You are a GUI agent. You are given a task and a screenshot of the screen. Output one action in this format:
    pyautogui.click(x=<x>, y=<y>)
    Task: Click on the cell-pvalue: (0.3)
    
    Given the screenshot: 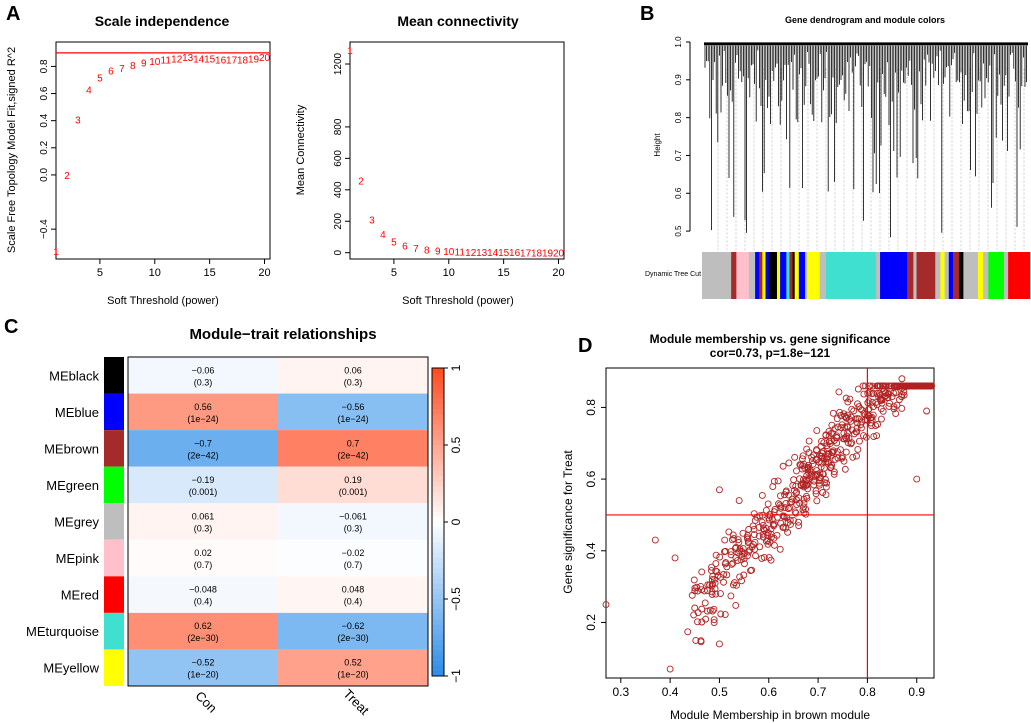 What is the action you would take?
    pyautogui.click(x=353, y=382)
    